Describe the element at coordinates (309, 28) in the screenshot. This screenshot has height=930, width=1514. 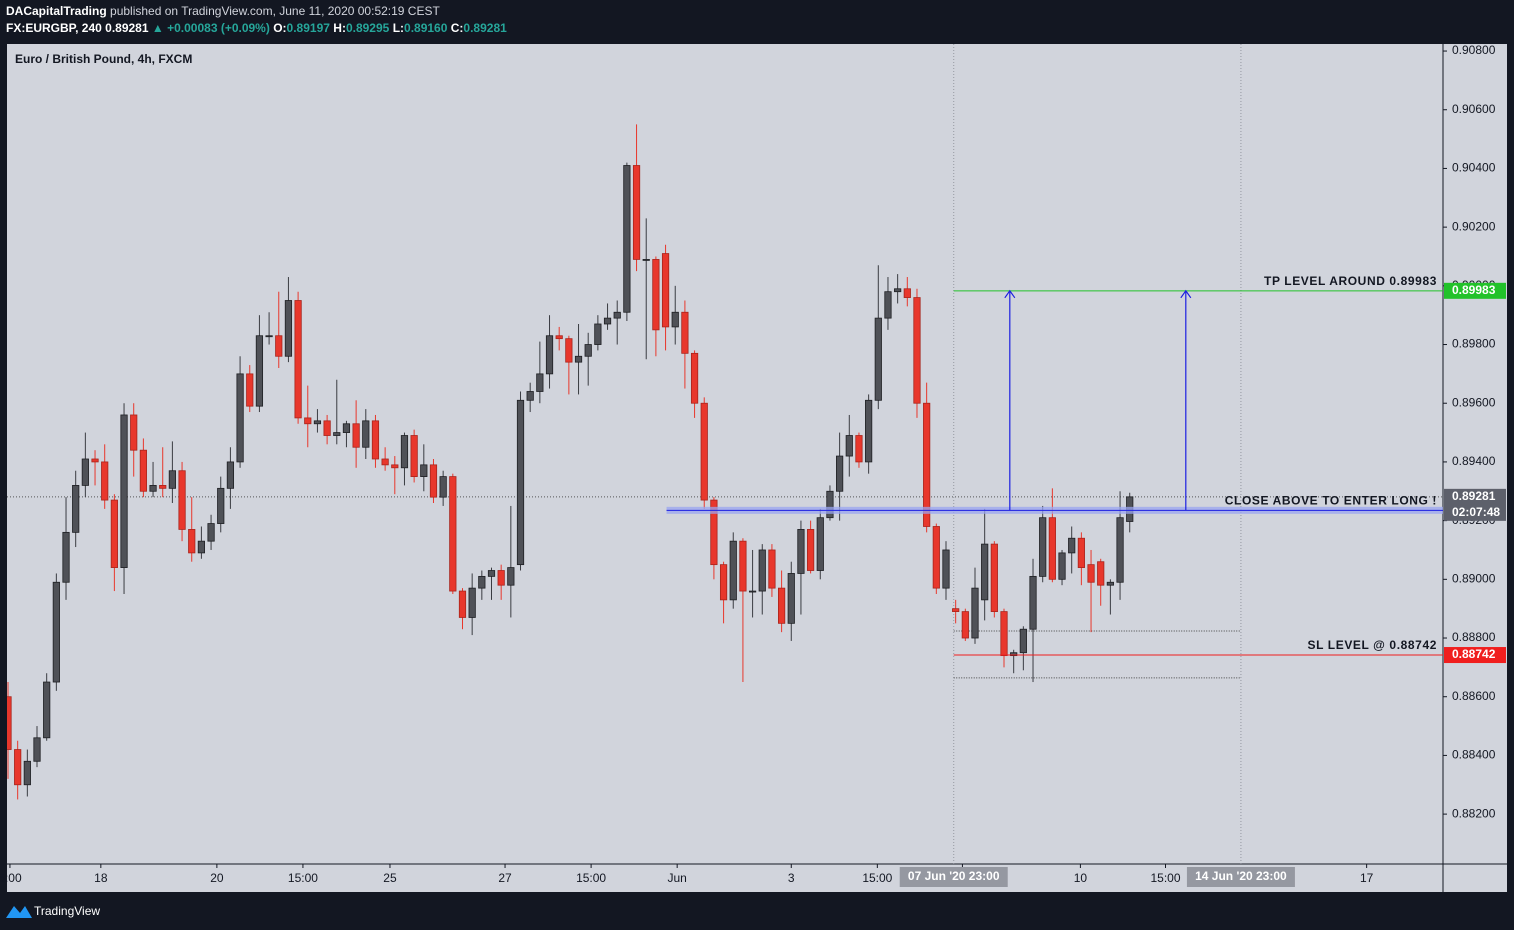
I see `ohlc-value: 0.89197` at that location.